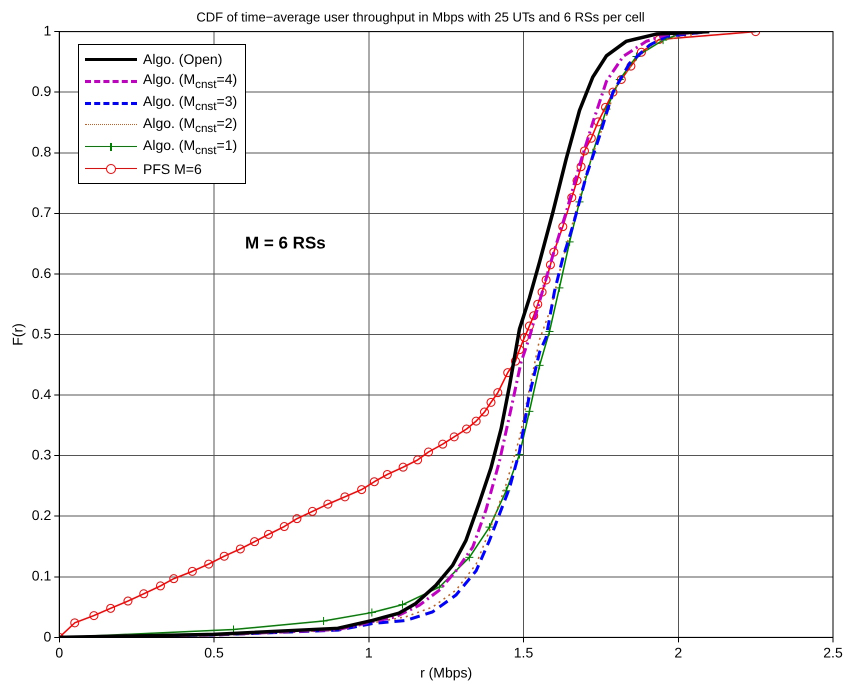 Image resolution: width=855 pixels, height=690 pixels. Describe the element at coordinates (42, 333) in the screenshot. I see `y-tick-label: 0.5` at that location.